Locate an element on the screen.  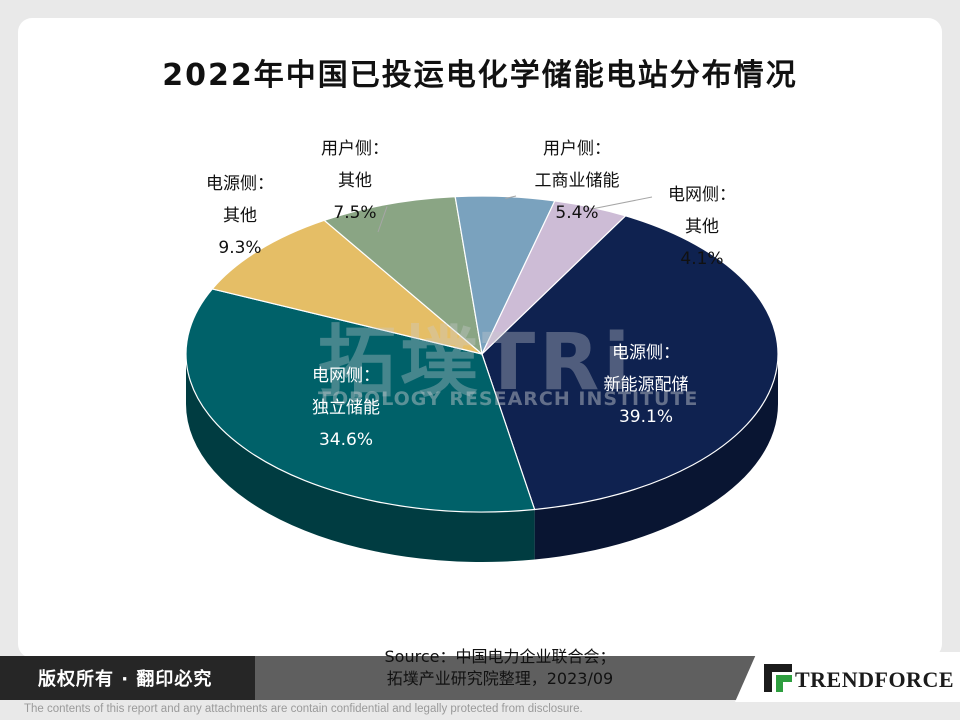
slice-value-label: 5.4% is located at coordinates (577, 213).